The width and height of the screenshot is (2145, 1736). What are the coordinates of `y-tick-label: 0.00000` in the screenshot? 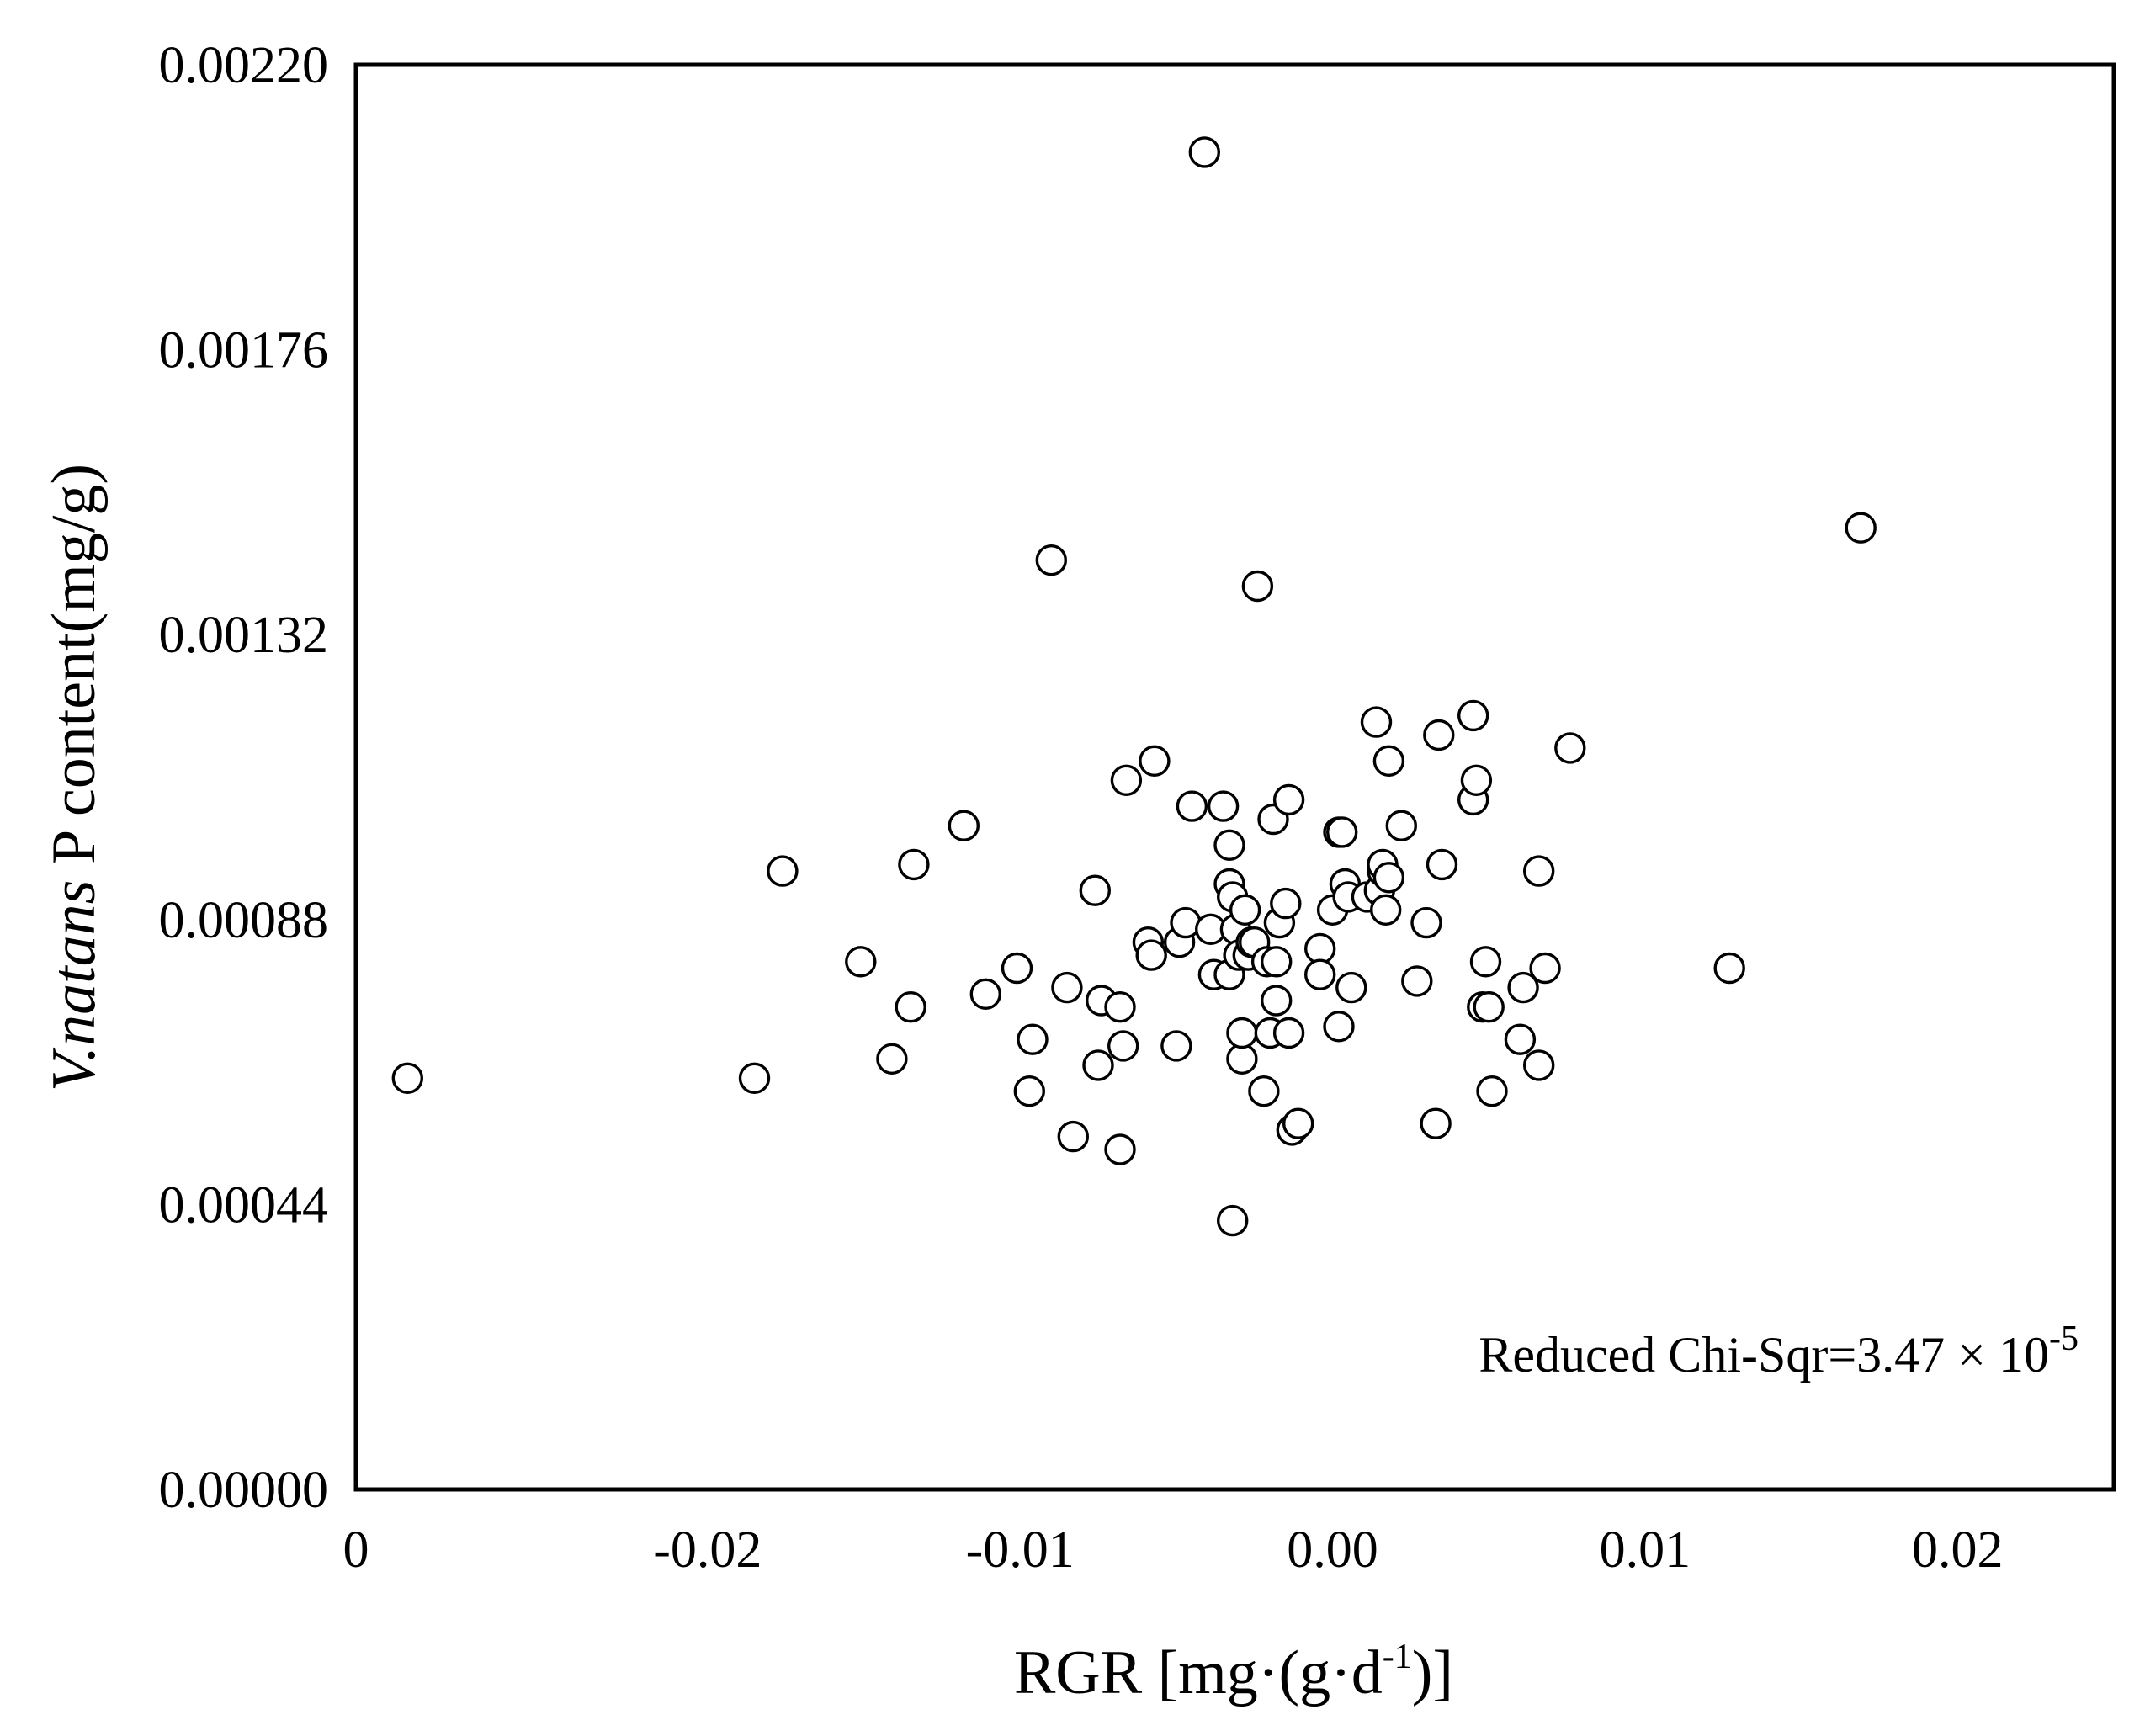 It's located at (244, 1490).